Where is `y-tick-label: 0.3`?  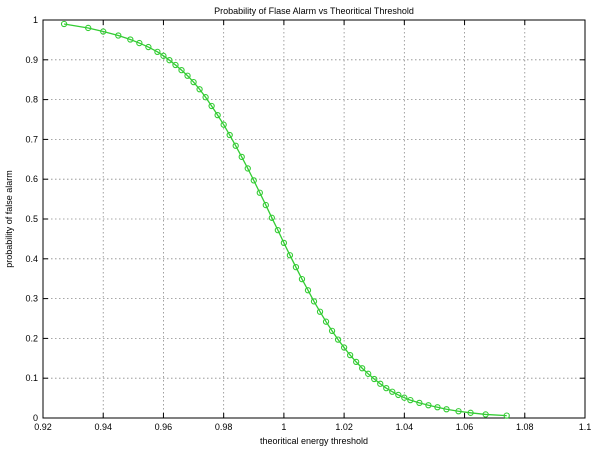
y-tick-label: 0.3 is located at coordinates (31, 299).